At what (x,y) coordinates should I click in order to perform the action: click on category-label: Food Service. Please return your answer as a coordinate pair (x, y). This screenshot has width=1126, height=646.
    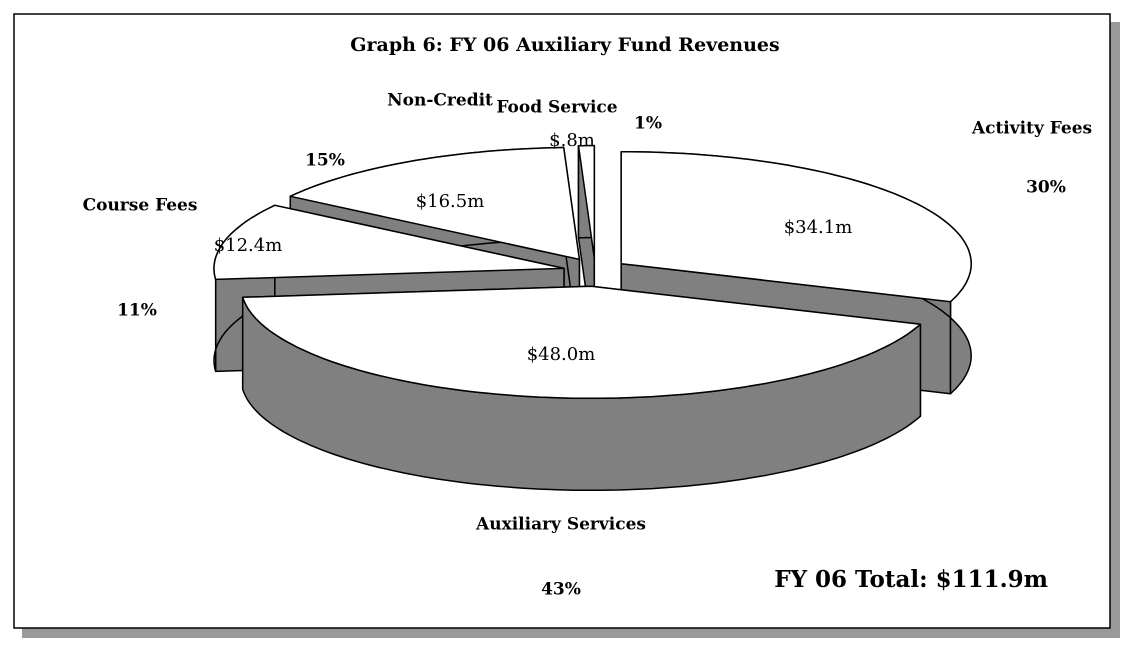
    Looking at the image, I should click on (556, 108).